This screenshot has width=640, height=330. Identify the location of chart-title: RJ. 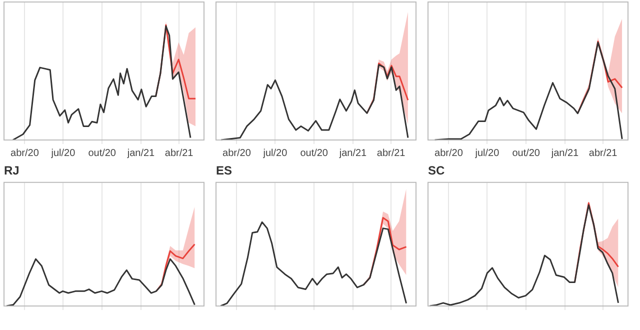
(12, 171).